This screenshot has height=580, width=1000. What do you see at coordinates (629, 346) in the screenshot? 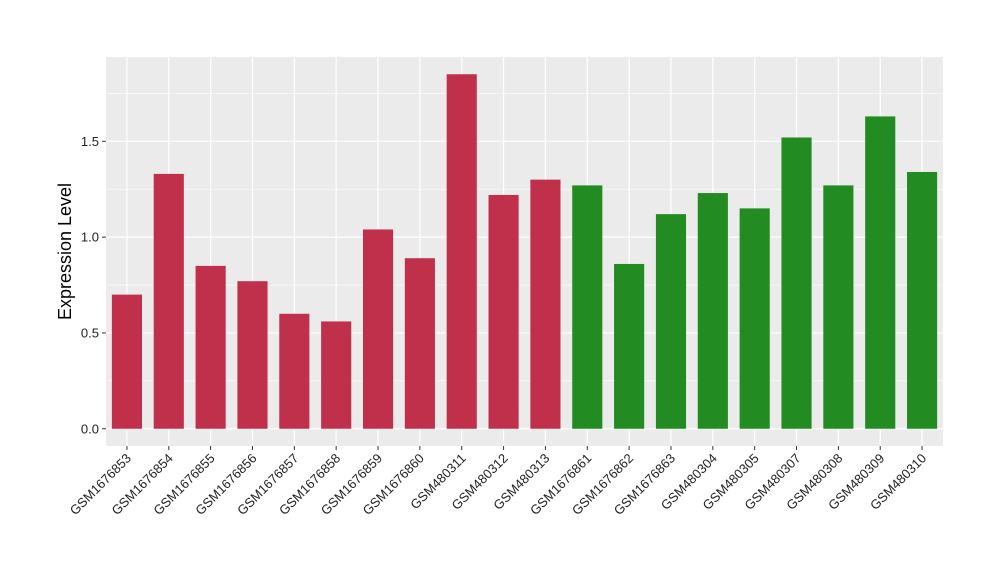
I see `bar-gsm1676862` at bounding box center [629, 346].